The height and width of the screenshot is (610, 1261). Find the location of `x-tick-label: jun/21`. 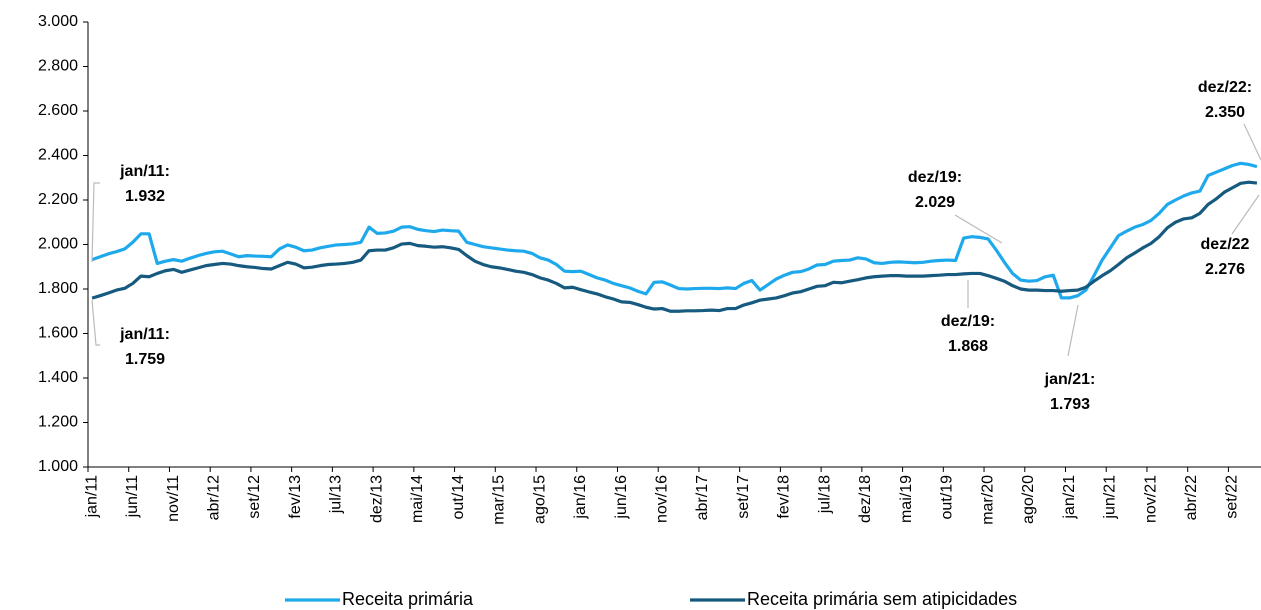

x-tick-label: jun/21 is located at coordinates (1110, 497).